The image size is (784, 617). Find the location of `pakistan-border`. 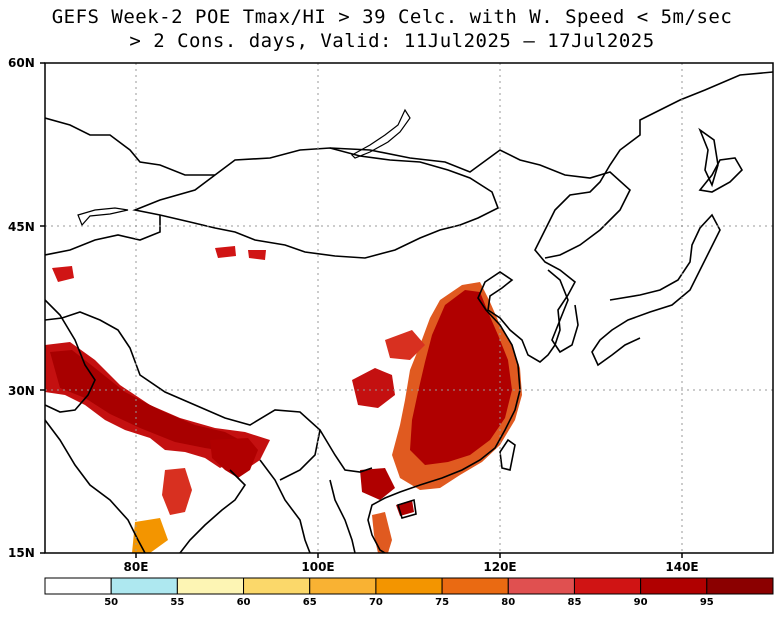

pakistan-border is located at coordinates (70, 356).